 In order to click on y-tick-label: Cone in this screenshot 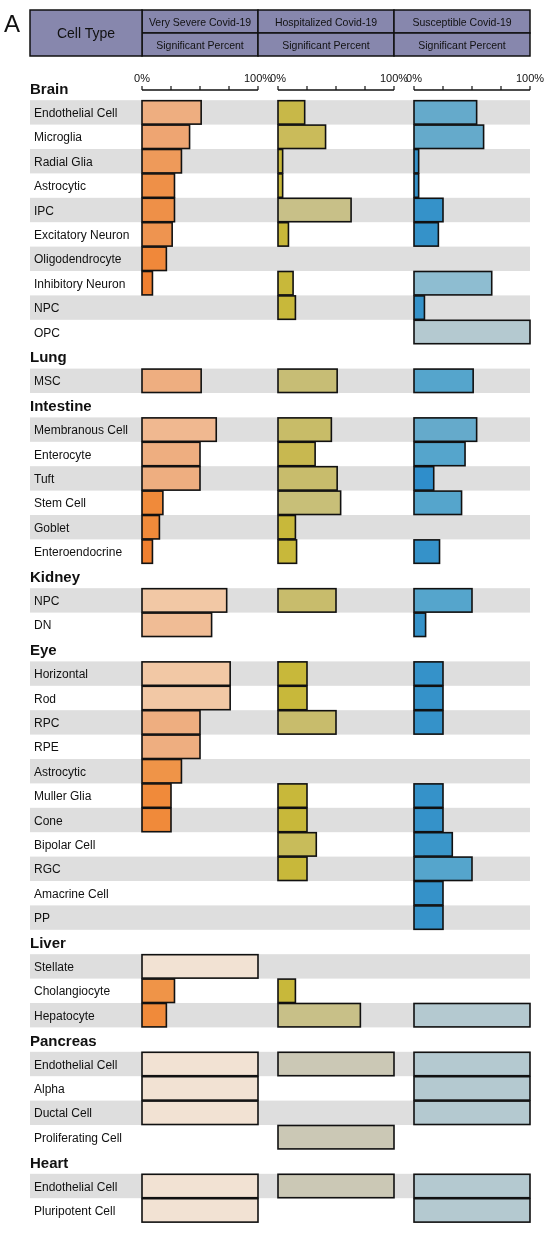, I will do `click(49, 820)`.